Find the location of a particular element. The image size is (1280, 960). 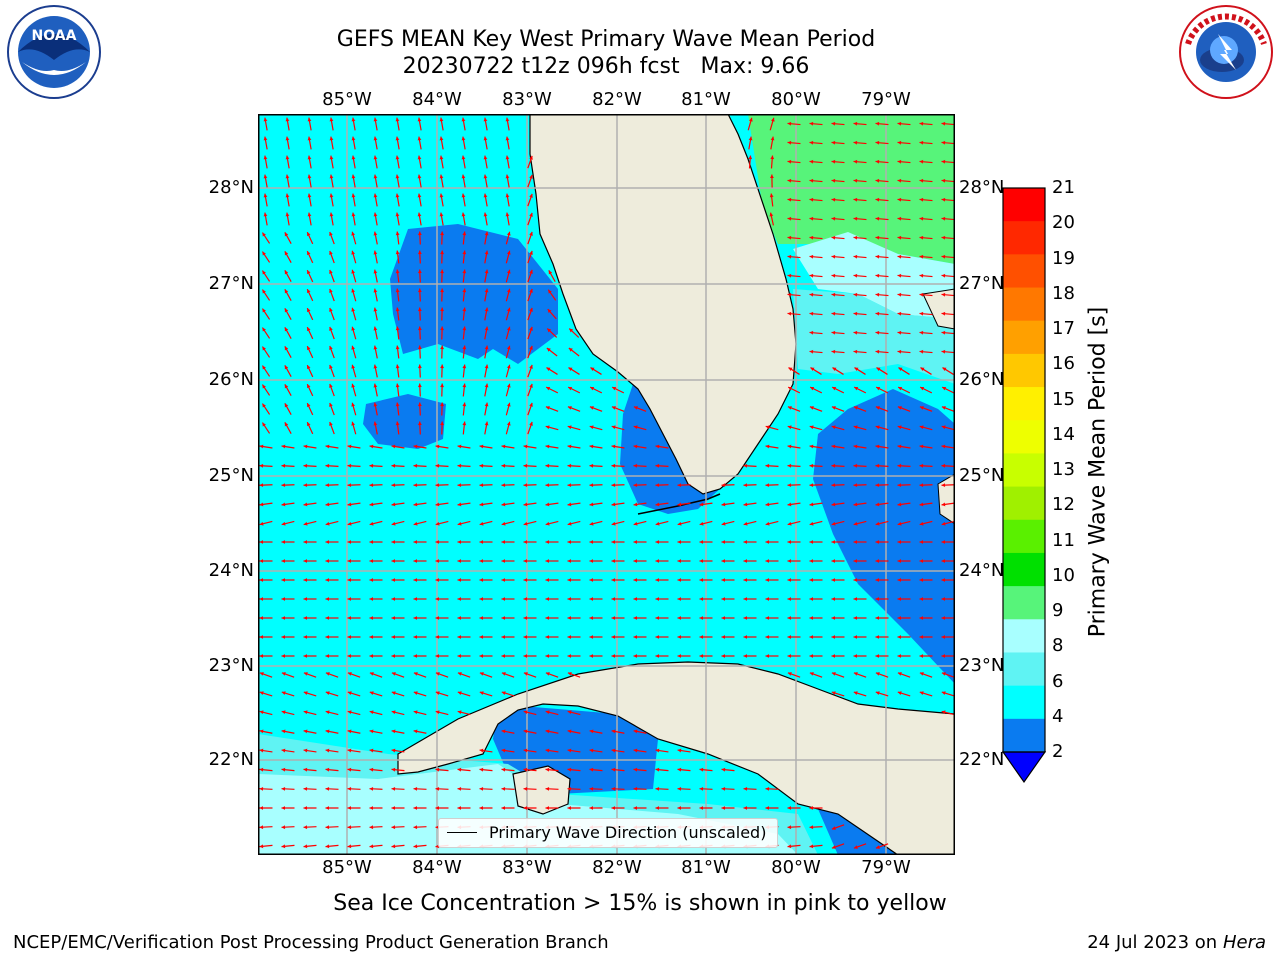

noaa-logo-text: NOAA is located at coordinates (54, 36).